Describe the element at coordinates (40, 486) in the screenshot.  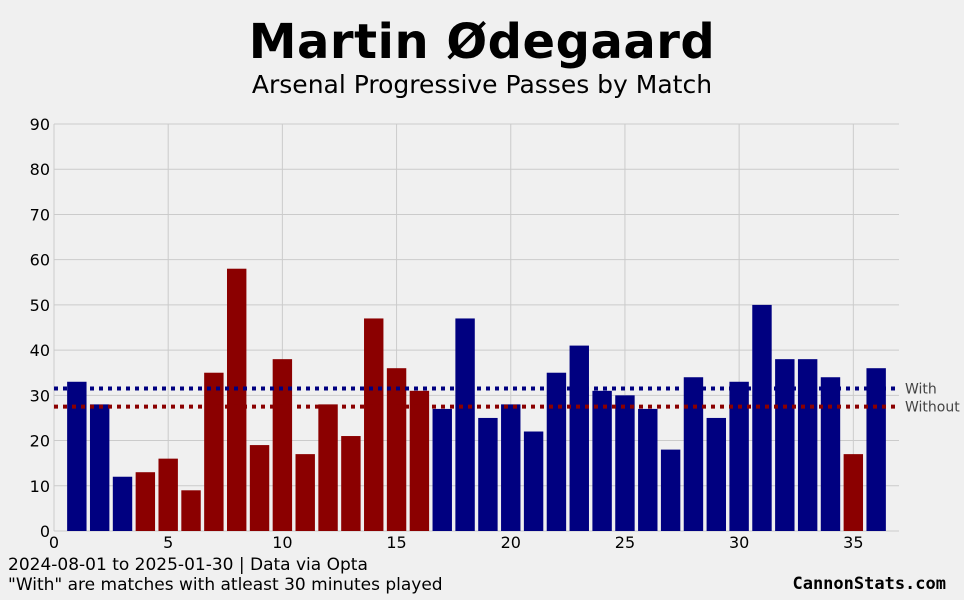
I see `y-tick-label: 10` at that location.